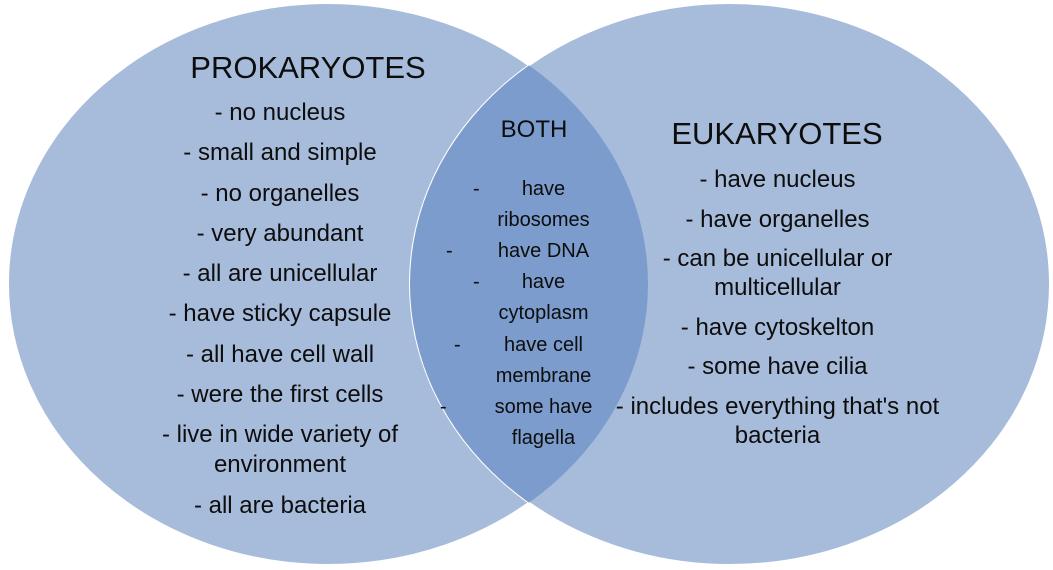  What do you see at coordinates (777, 327) in the screenshot?
I see `eukaryotes-item: - have cytoskelton` at bounding box center [777, 327].